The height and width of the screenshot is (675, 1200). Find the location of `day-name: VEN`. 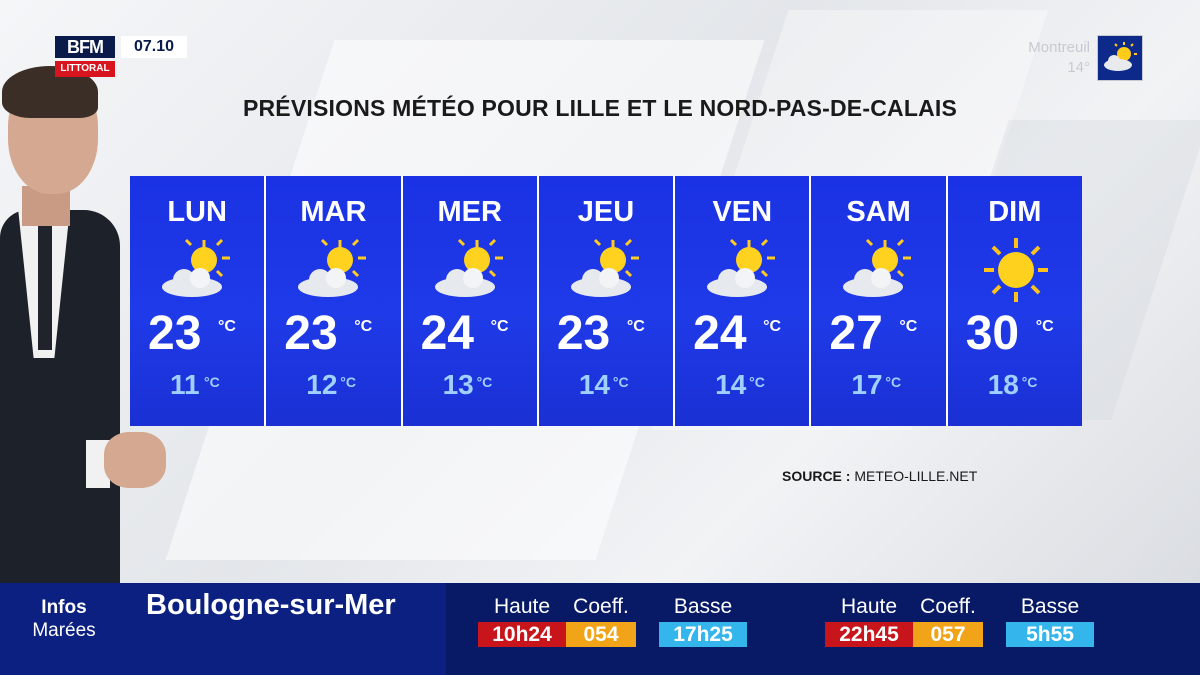

day-name: VEN is located at coordinates (742, 212).